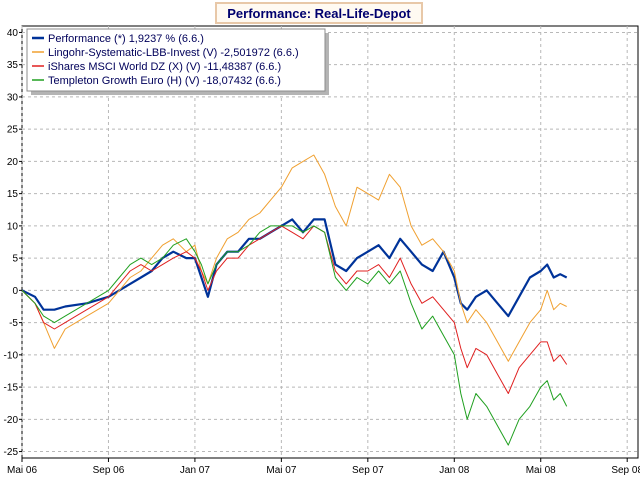 Image resolution: width=640 pixels, height=480 pixels. Describe the element at coordinates (454, 470) in the screenshot. I see `x-tick-label: Jan 08` at that location.